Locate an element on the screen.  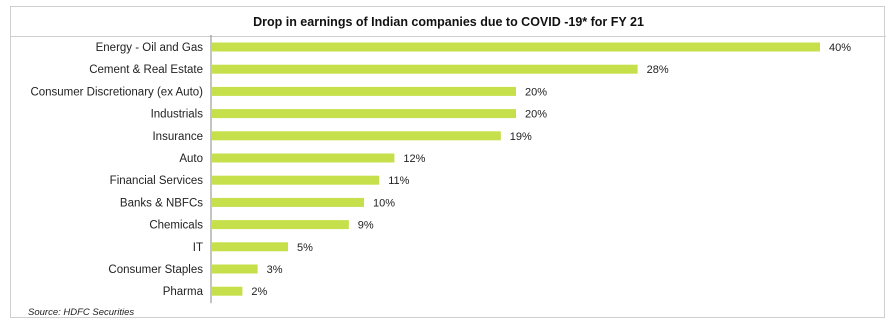
category-label: Energy - Oil and Gas is located at coordinates (150, 48).